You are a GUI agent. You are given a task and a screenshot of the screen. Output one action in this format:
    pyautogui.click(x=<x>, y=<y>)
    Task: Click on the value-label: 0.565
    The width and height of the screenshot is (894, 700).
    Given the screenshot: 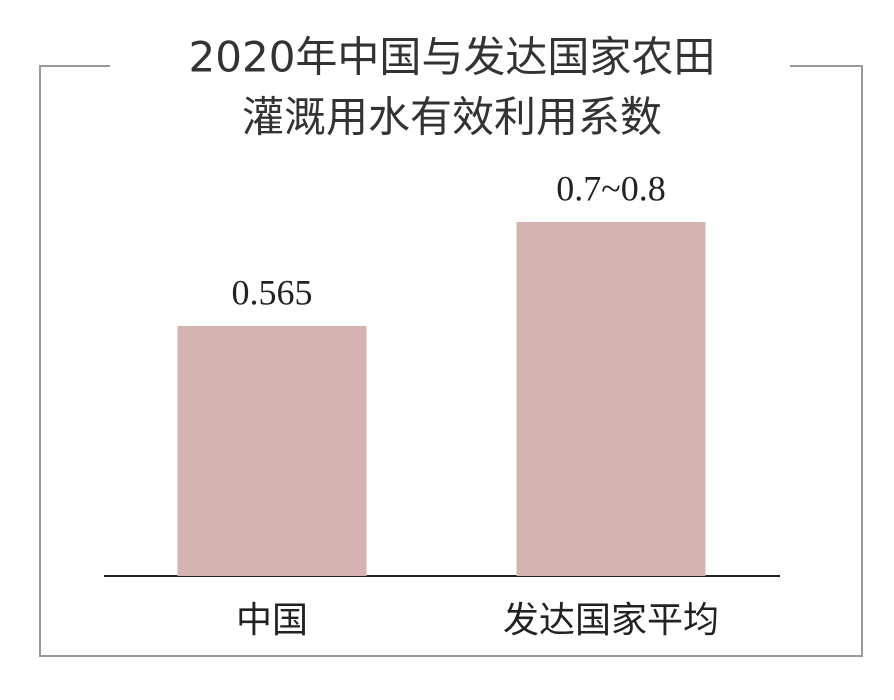 What is the action you would take?
    pyautogui.click(x=272, y=292)
    